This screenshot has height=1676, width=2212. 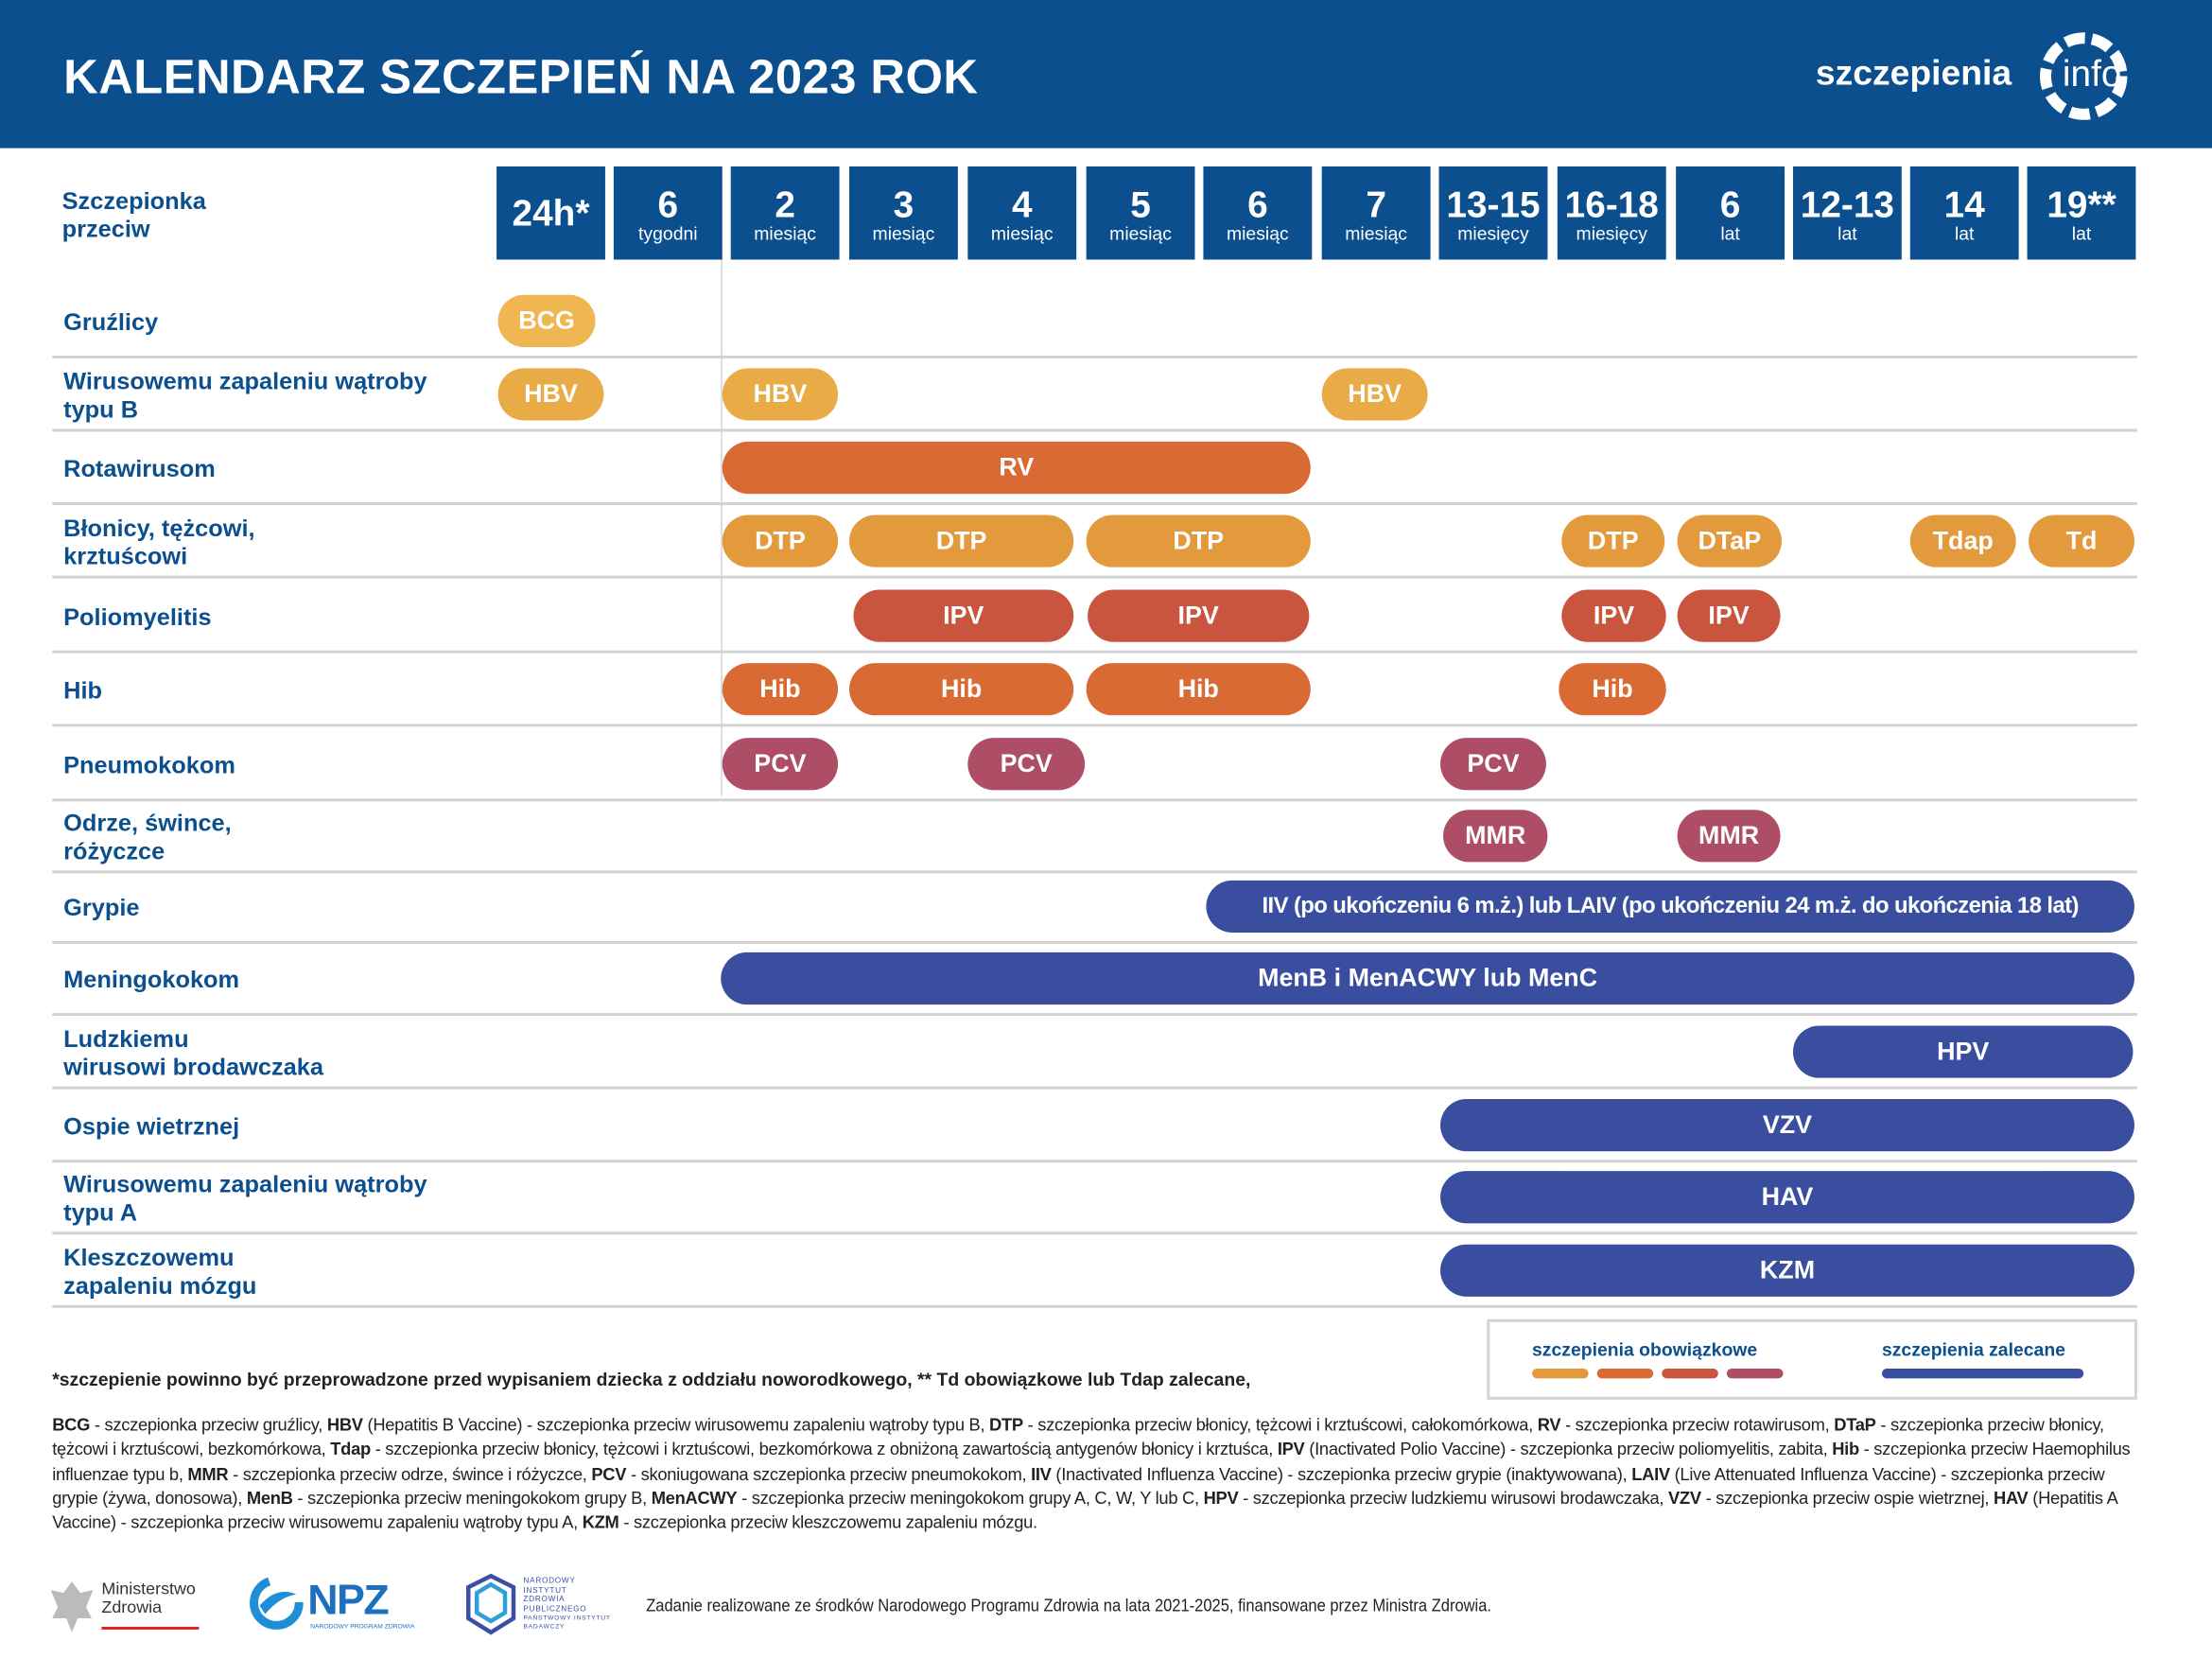 I want to click on age-column: 19** lat, so click(x=2081, y=213).